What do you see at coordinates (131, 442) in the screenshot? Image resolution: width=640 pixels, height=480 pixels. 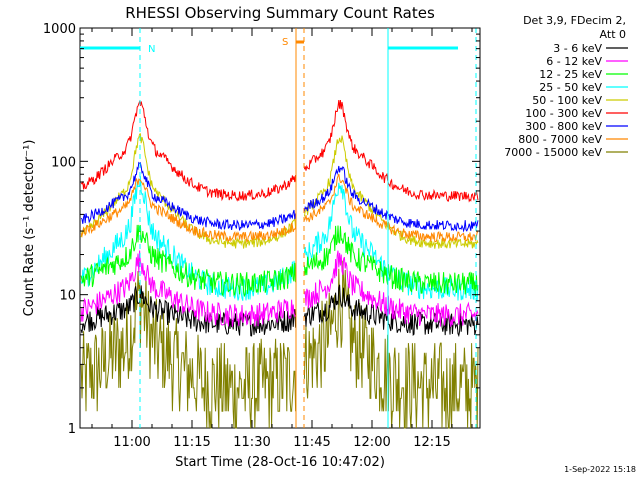 I see `x-tick-label: 11:00` at bounding box center [131, 442].